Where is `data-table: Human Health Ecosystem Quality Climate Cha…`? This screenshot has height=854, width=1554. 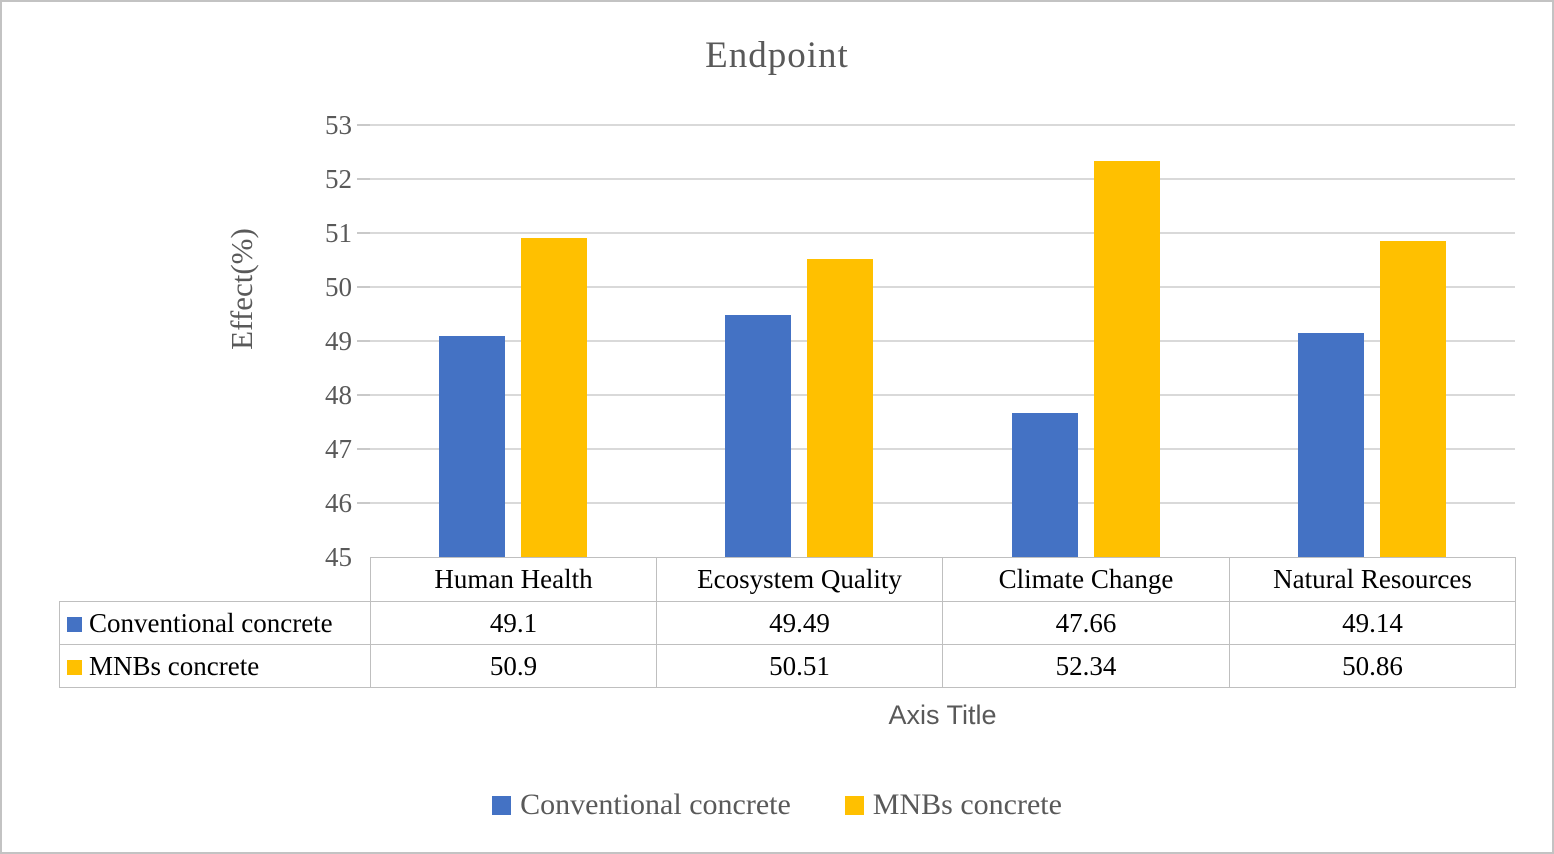
data-table: Human Health Ecosystem Quality Climate Cha… is located at coordinates (787, 622).